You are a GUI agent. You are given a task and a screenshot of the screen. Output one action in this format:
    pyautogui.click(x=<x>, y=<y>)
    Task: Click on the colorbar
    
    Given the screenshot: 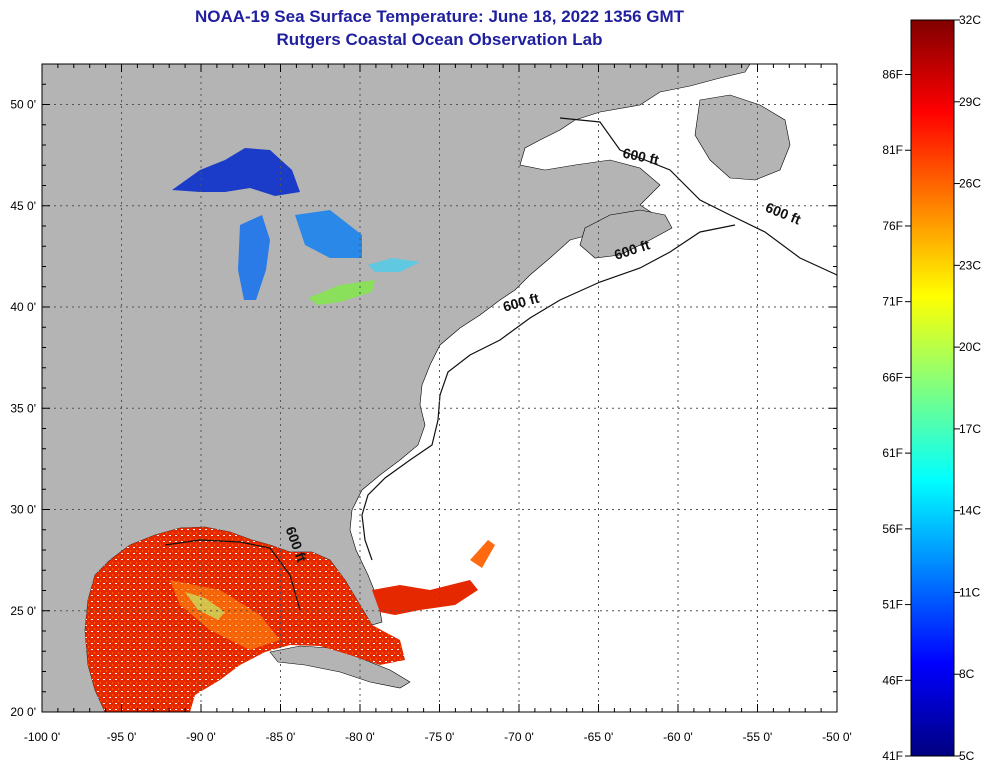 What is the action you would take?
    pyautogui.click(x=932, y=388)
    